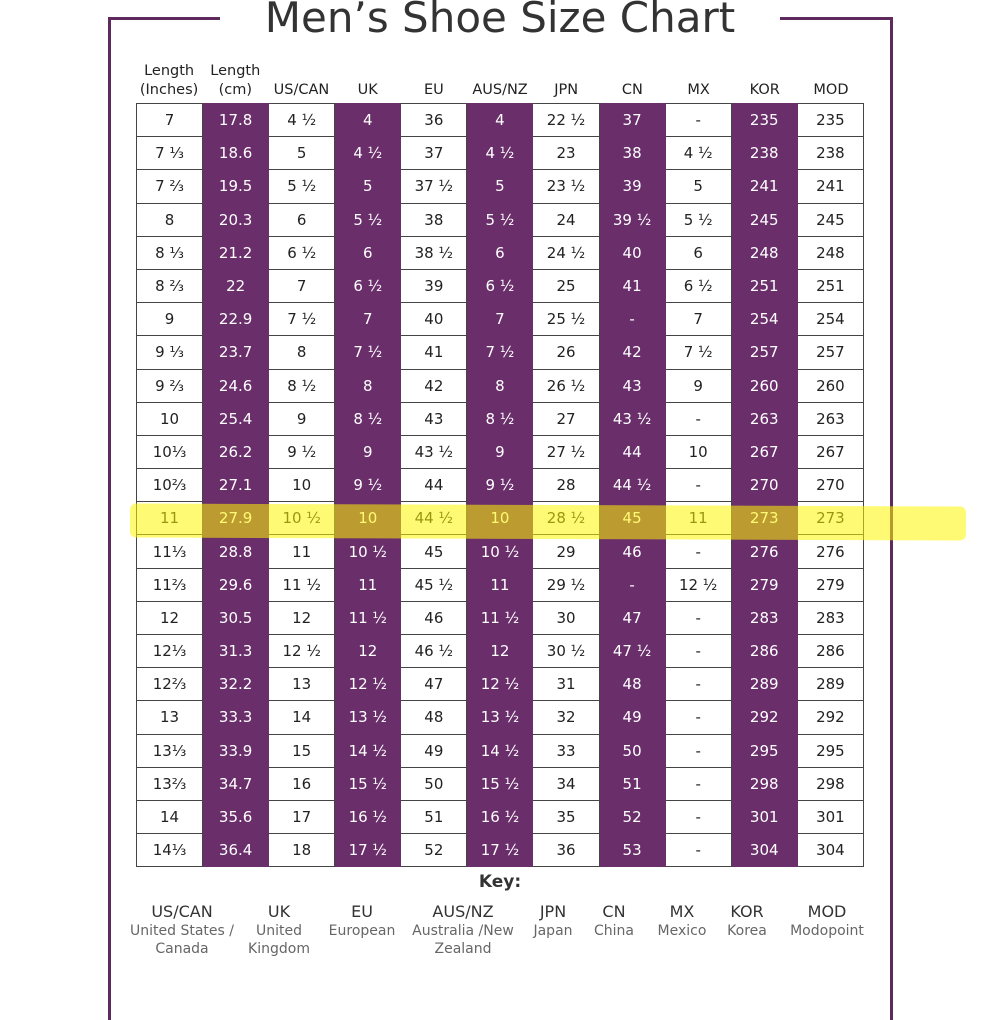 The width and height of the screenshot is (1000, 1020). Describe the element at coordinates (500, 22) in the screenshot. I see `title: Men’s Shoe Size Chart` at that location.